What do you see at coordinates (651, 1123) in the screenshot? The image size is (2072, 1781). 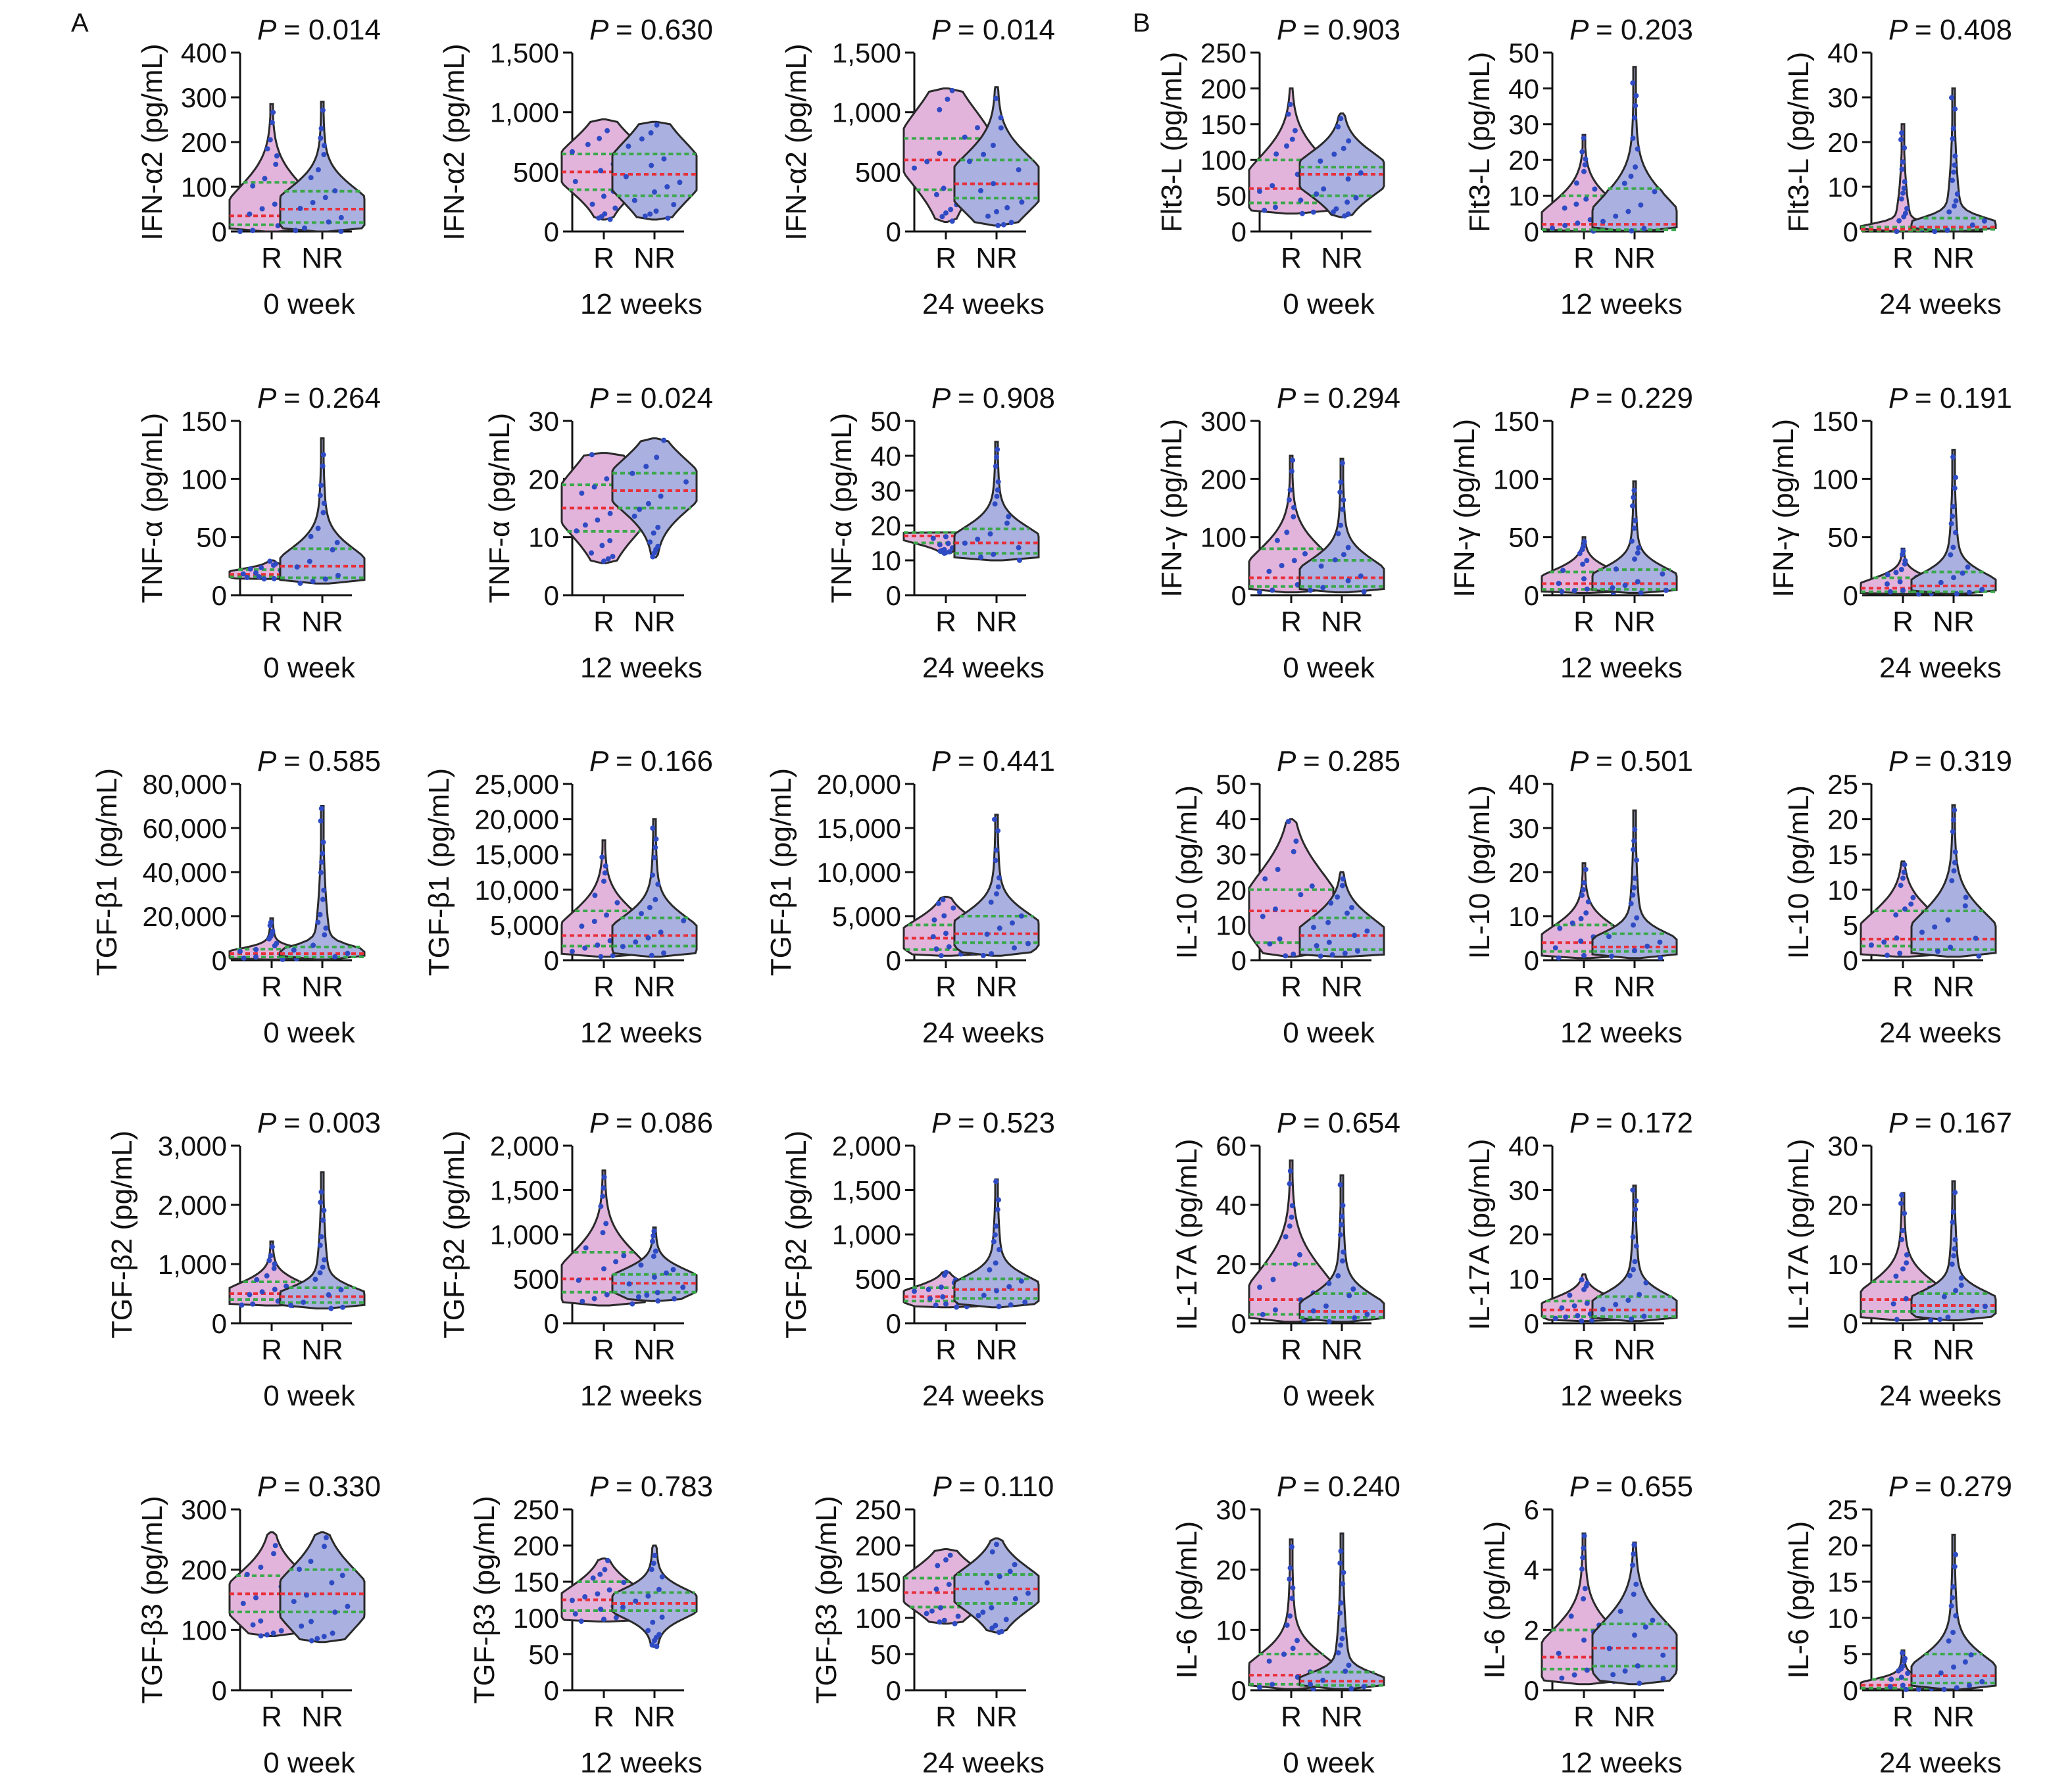 I see `p-value-label: P = 0.086` at bounding box center [651, 1123].